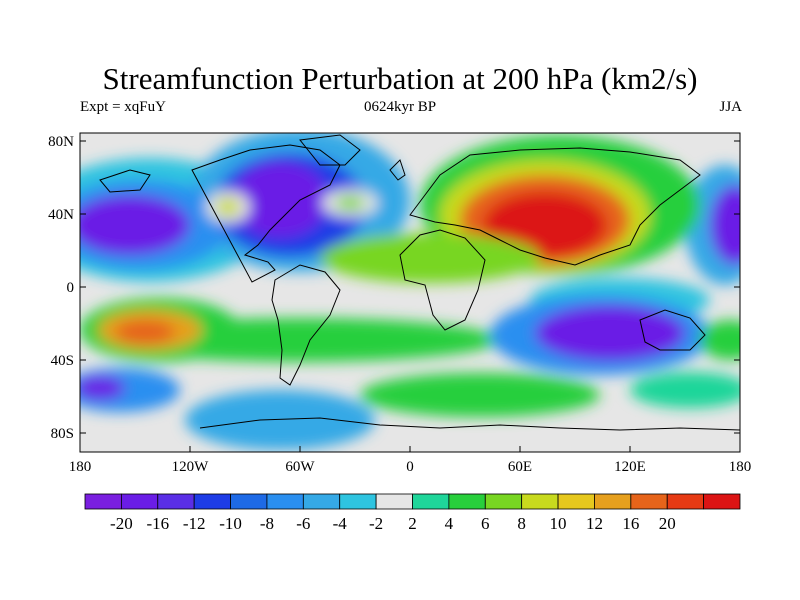  I want to click on lat-label: 80N, so click(61, 142).